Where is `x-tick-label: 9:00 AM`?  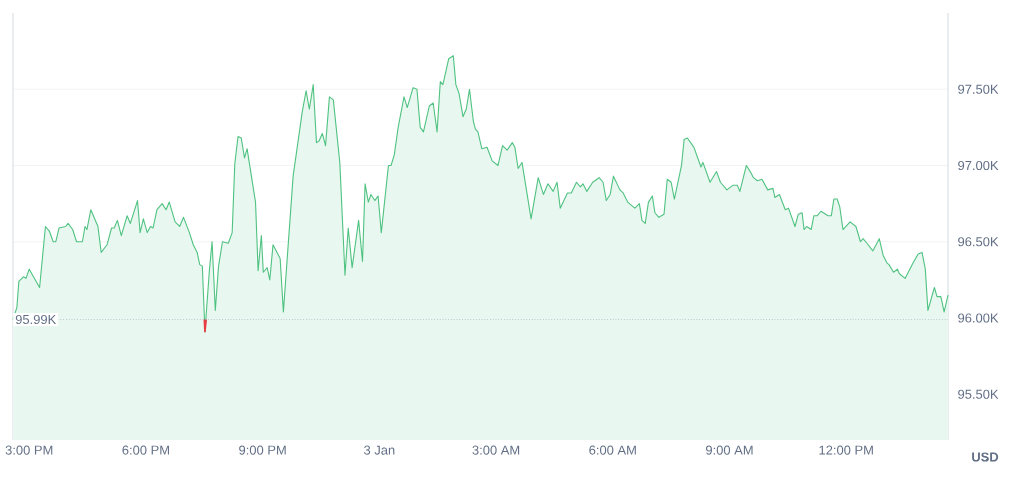 x-tick-label: 9:00 AM is located at coordinates (729, 450).